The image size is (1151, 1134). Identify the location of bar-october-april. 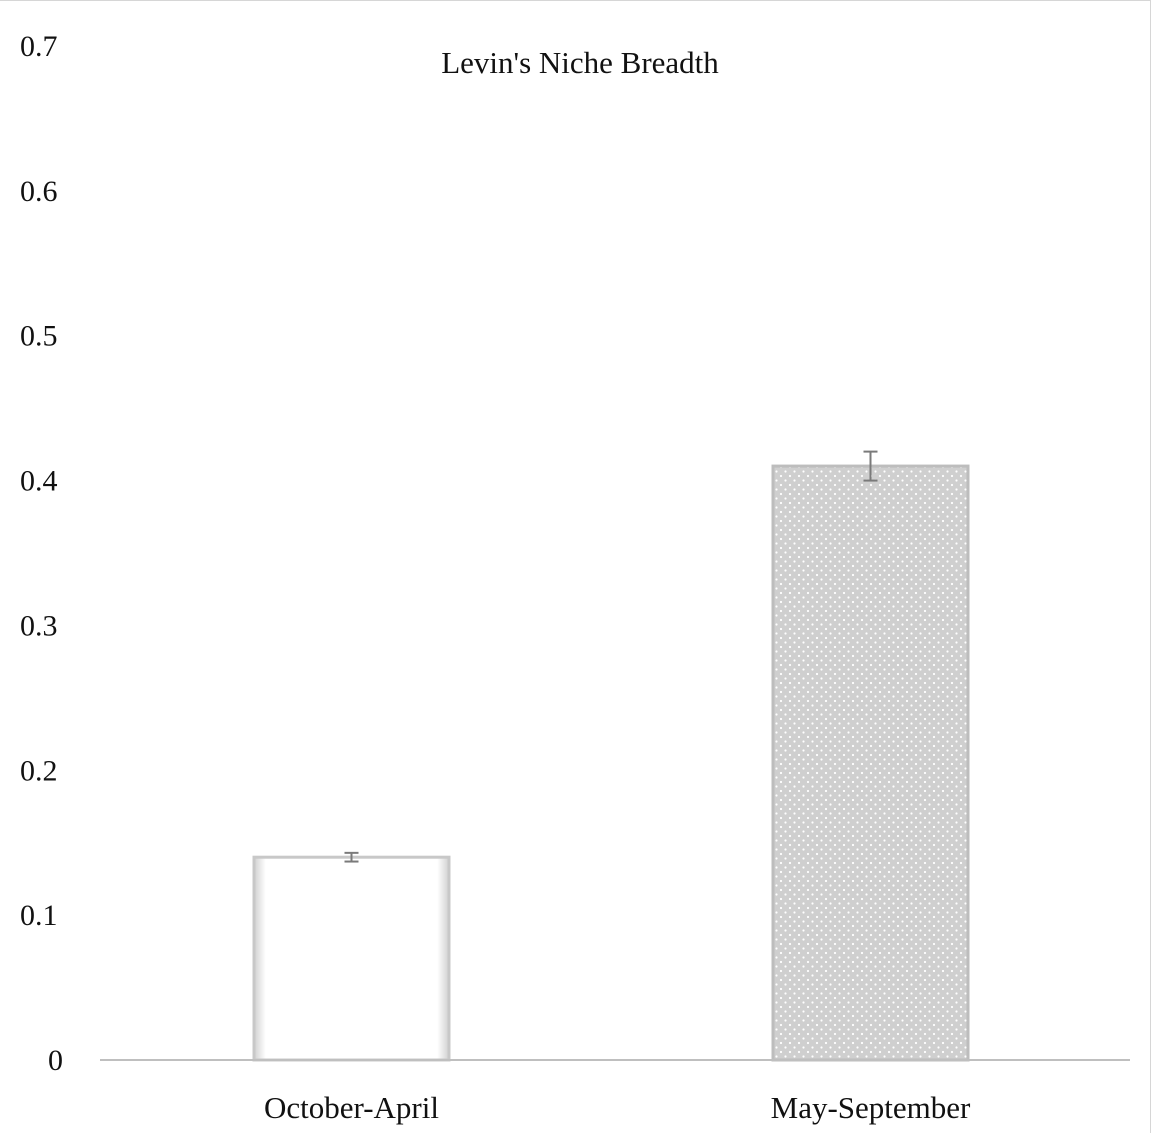
(351, 958).